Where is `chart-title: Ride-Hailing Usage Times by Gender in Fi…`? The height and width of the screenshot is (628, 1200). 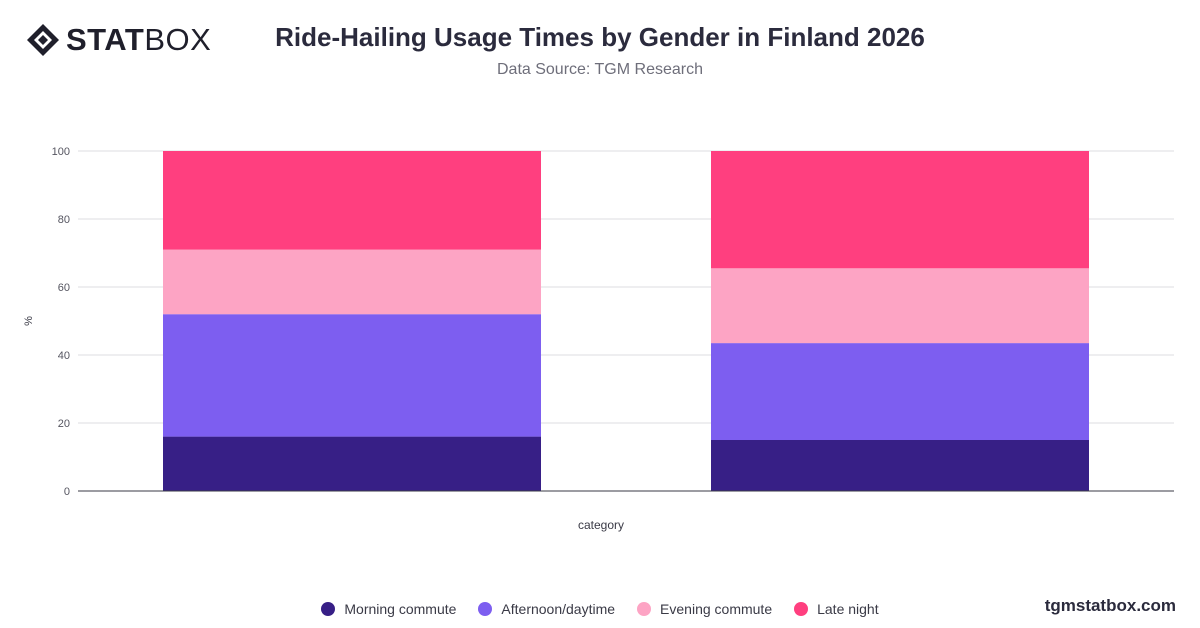
chart-title: Ride-Hailing Usage Times by Gender in Fi… is located at coordinates (600, 37).